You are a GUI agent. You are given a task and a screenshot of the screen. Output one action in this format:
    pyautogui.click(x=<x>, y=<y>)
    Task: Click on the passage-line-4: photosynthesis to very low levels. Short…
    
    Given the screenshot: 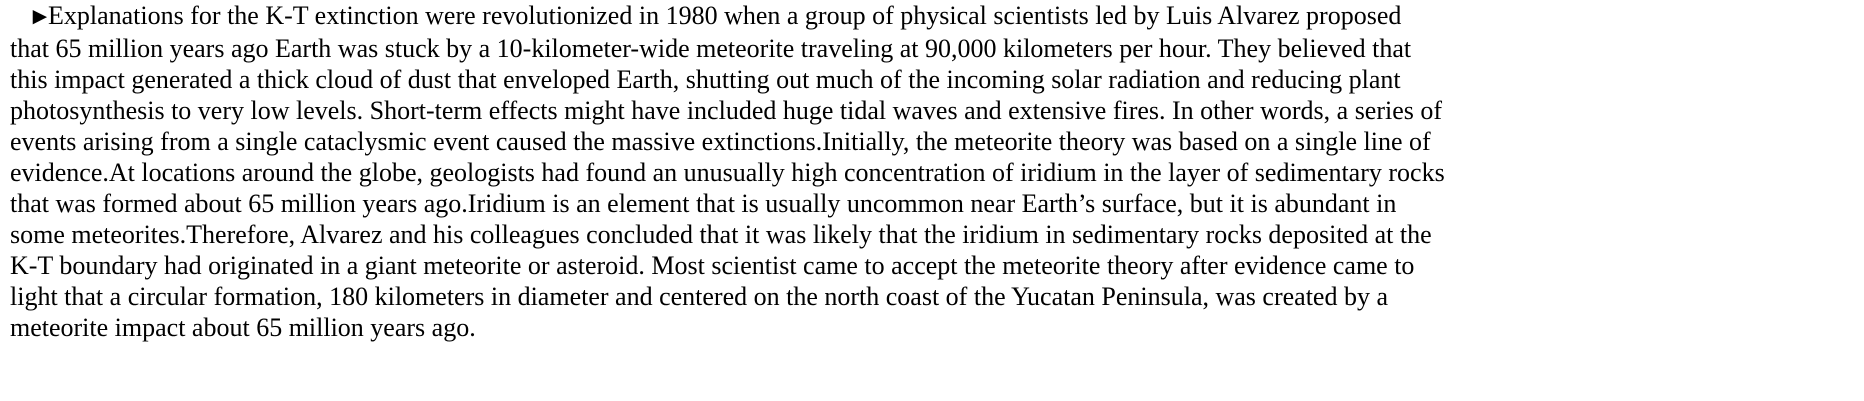 What is the action you would take?
    pyautogui.click(x=726, y=110)
    